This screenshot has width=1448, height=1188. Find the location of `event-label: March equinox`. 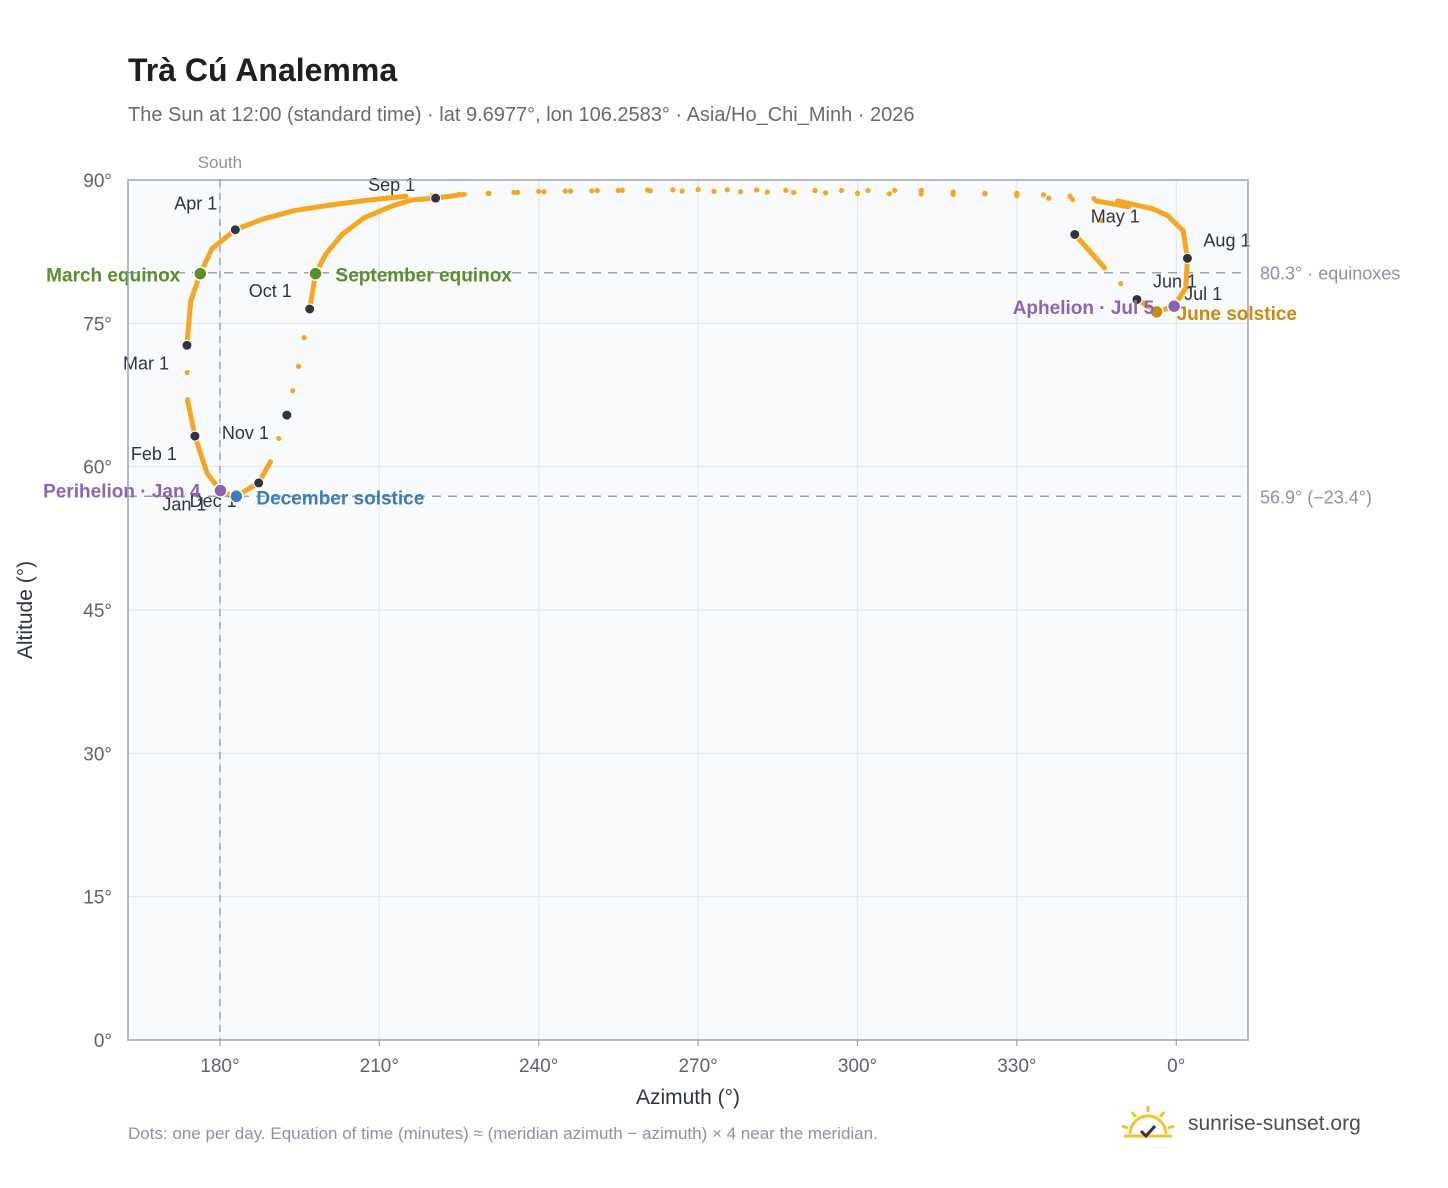

event-label: March equinox is located at coordinates (113, 276).